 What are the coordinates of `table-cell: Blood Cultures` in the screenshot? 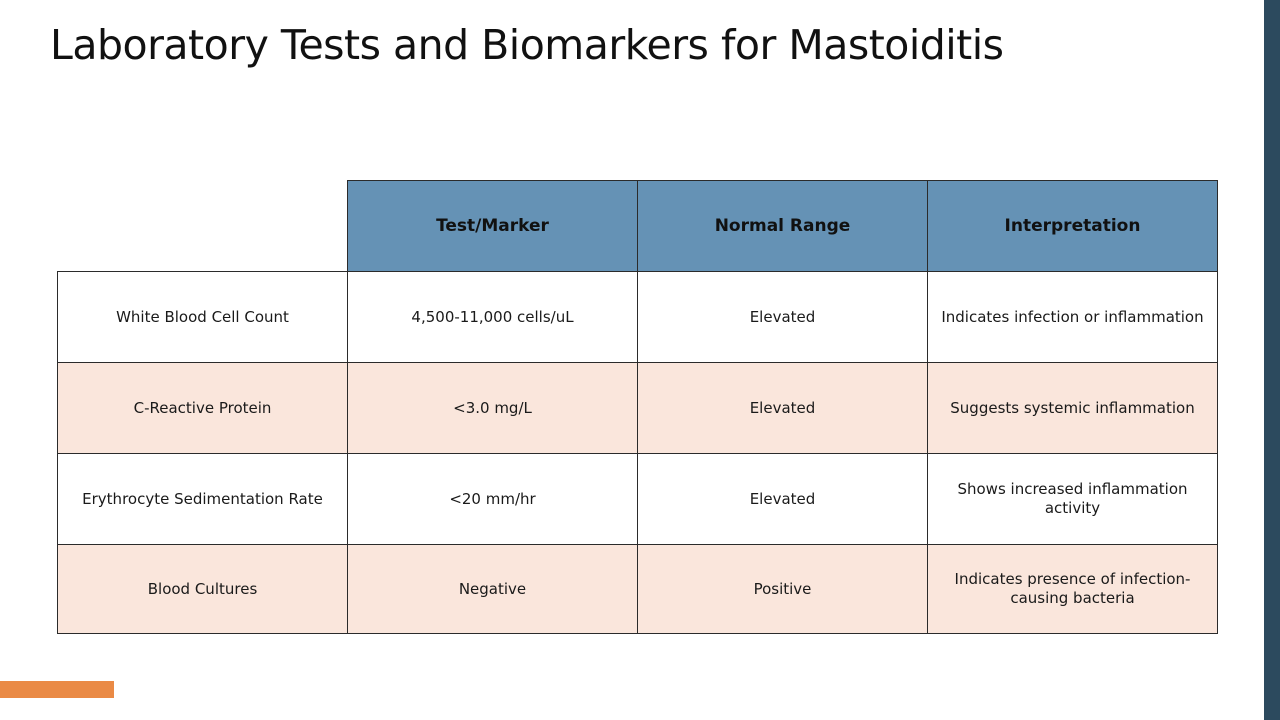 It's located at (202, 589).